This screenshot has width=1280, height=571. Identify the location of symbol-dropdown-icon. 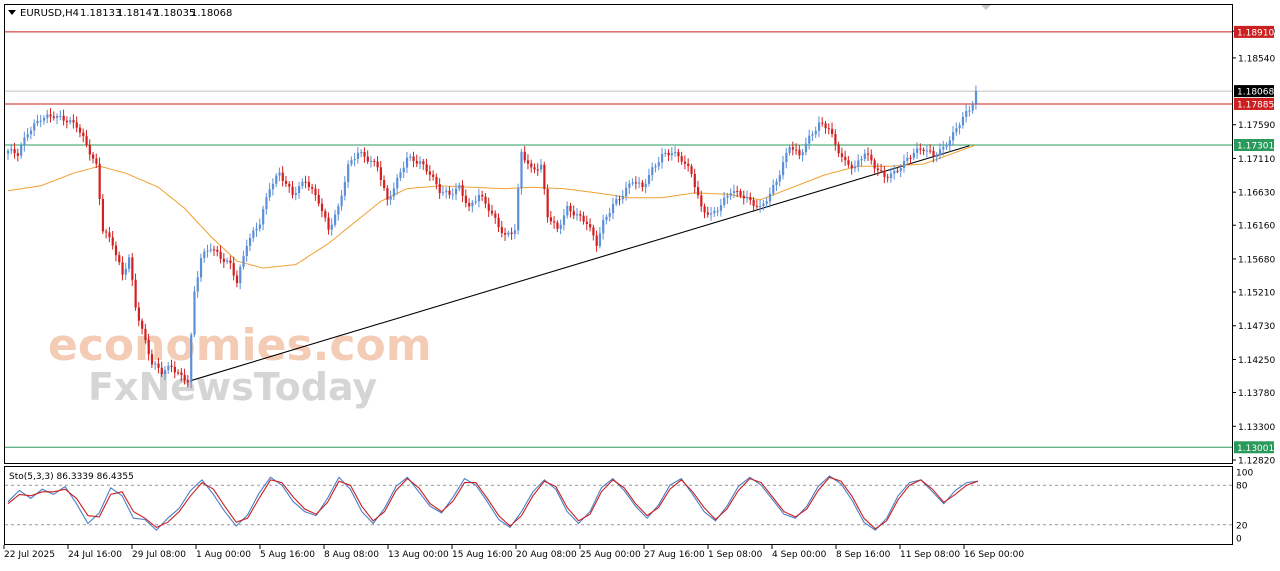
(12, 12).